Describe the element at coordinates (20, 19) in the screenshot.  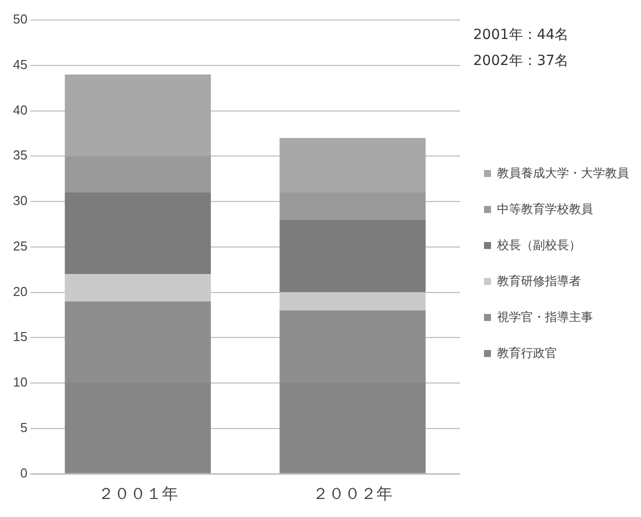
I see `y-tick-label: 50` at that location.